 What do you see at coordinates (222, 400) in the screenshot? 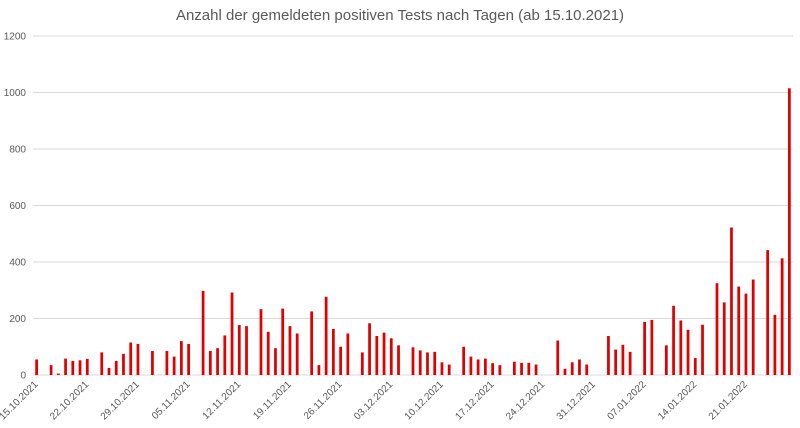
I see `x-tick-label: 12.11.2021` at bounding box center [222, 400].